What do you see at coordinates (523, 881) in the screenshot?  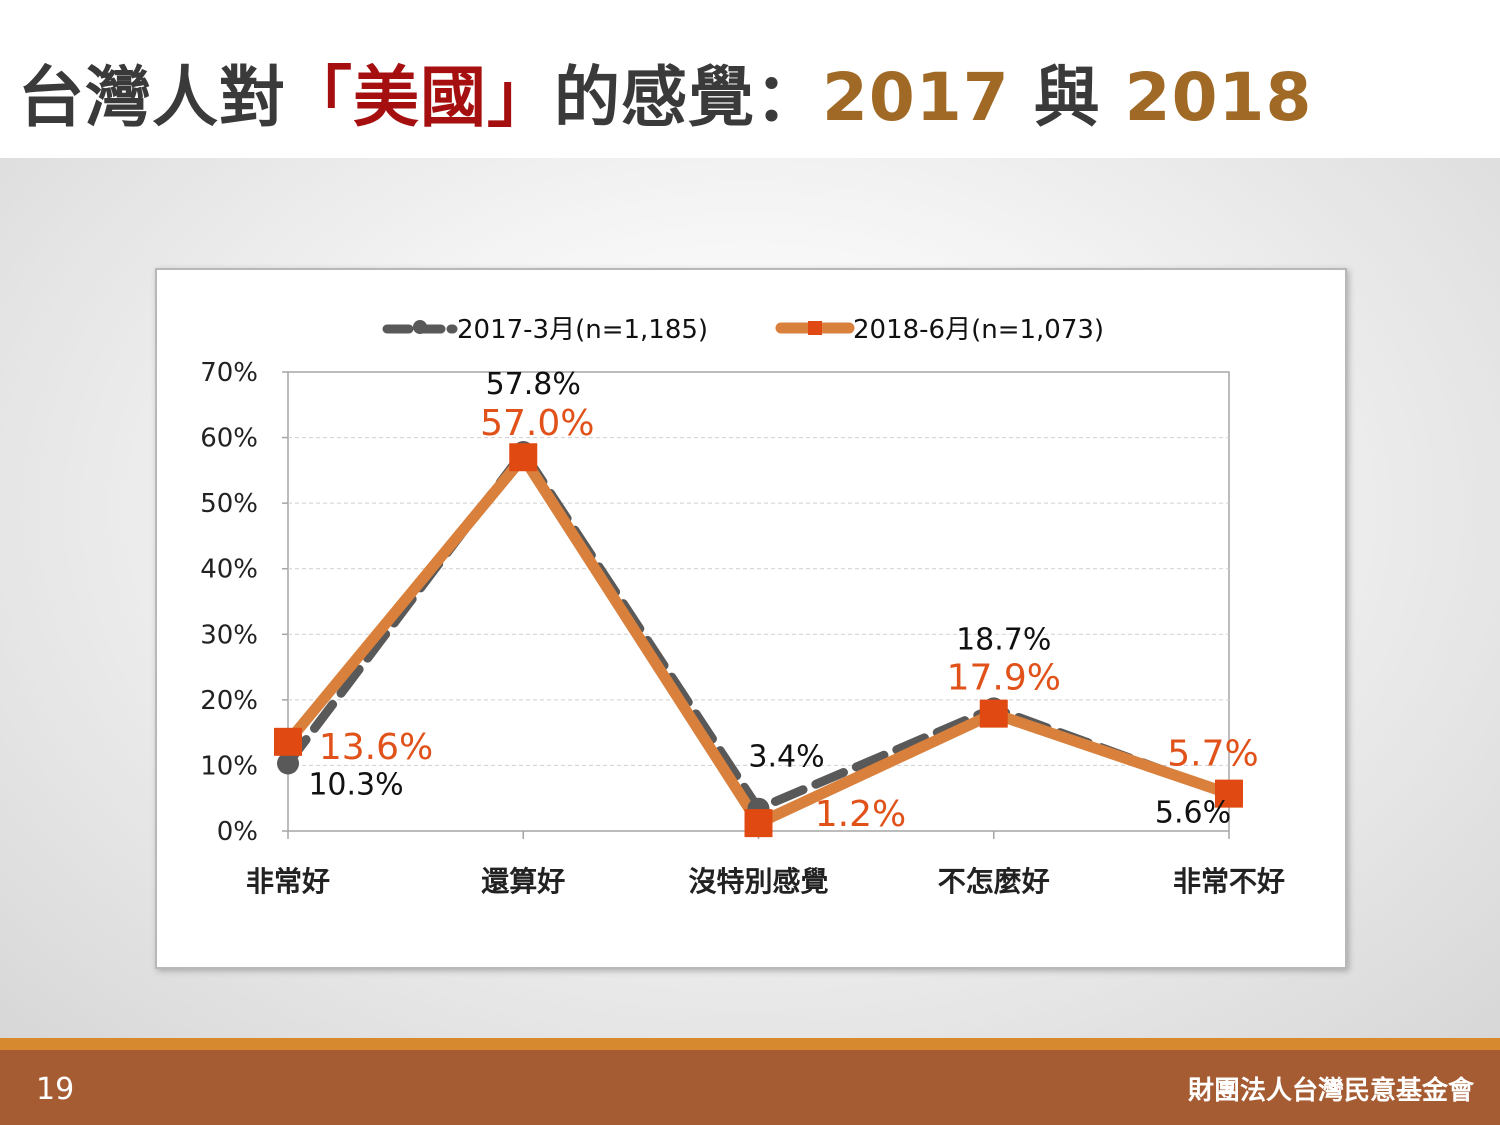 I see `x-category-label: 還算好` at bounding box center [523, 881].